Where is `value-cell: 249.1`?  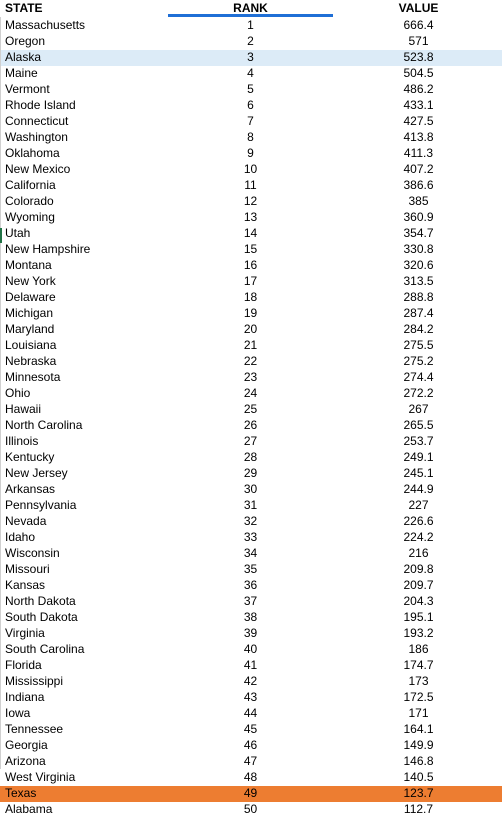
value-cell: 249.1 is located at coordinates (418, 457).